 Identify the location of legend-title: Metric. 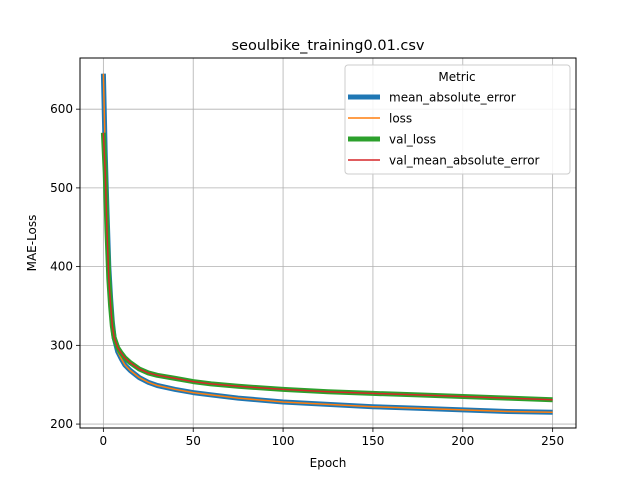
(456, 77).